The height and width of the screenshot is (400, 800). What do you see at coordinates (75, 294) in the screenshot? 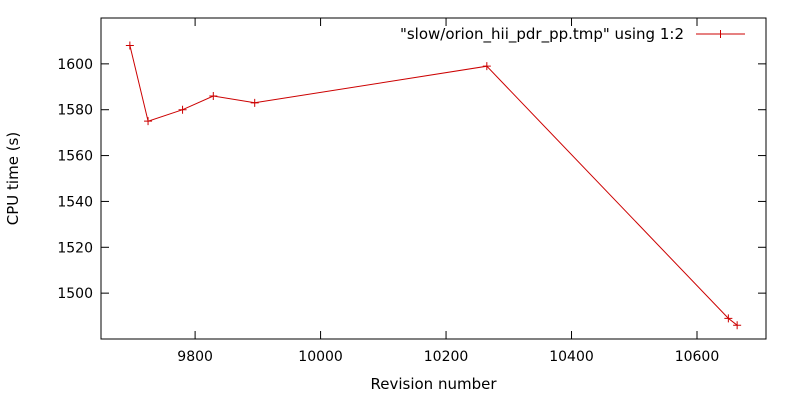
I see `y-tick-label: 1500` at bounding box center [75, 294].